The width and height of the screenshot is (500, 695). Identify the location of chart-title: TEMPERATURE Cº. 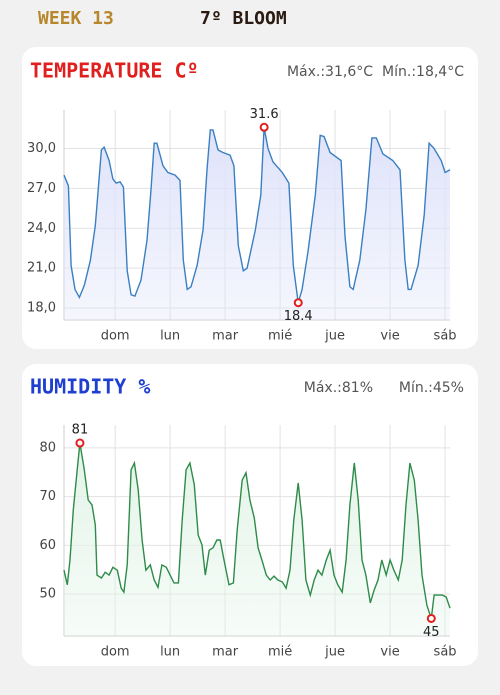
(114, 71).